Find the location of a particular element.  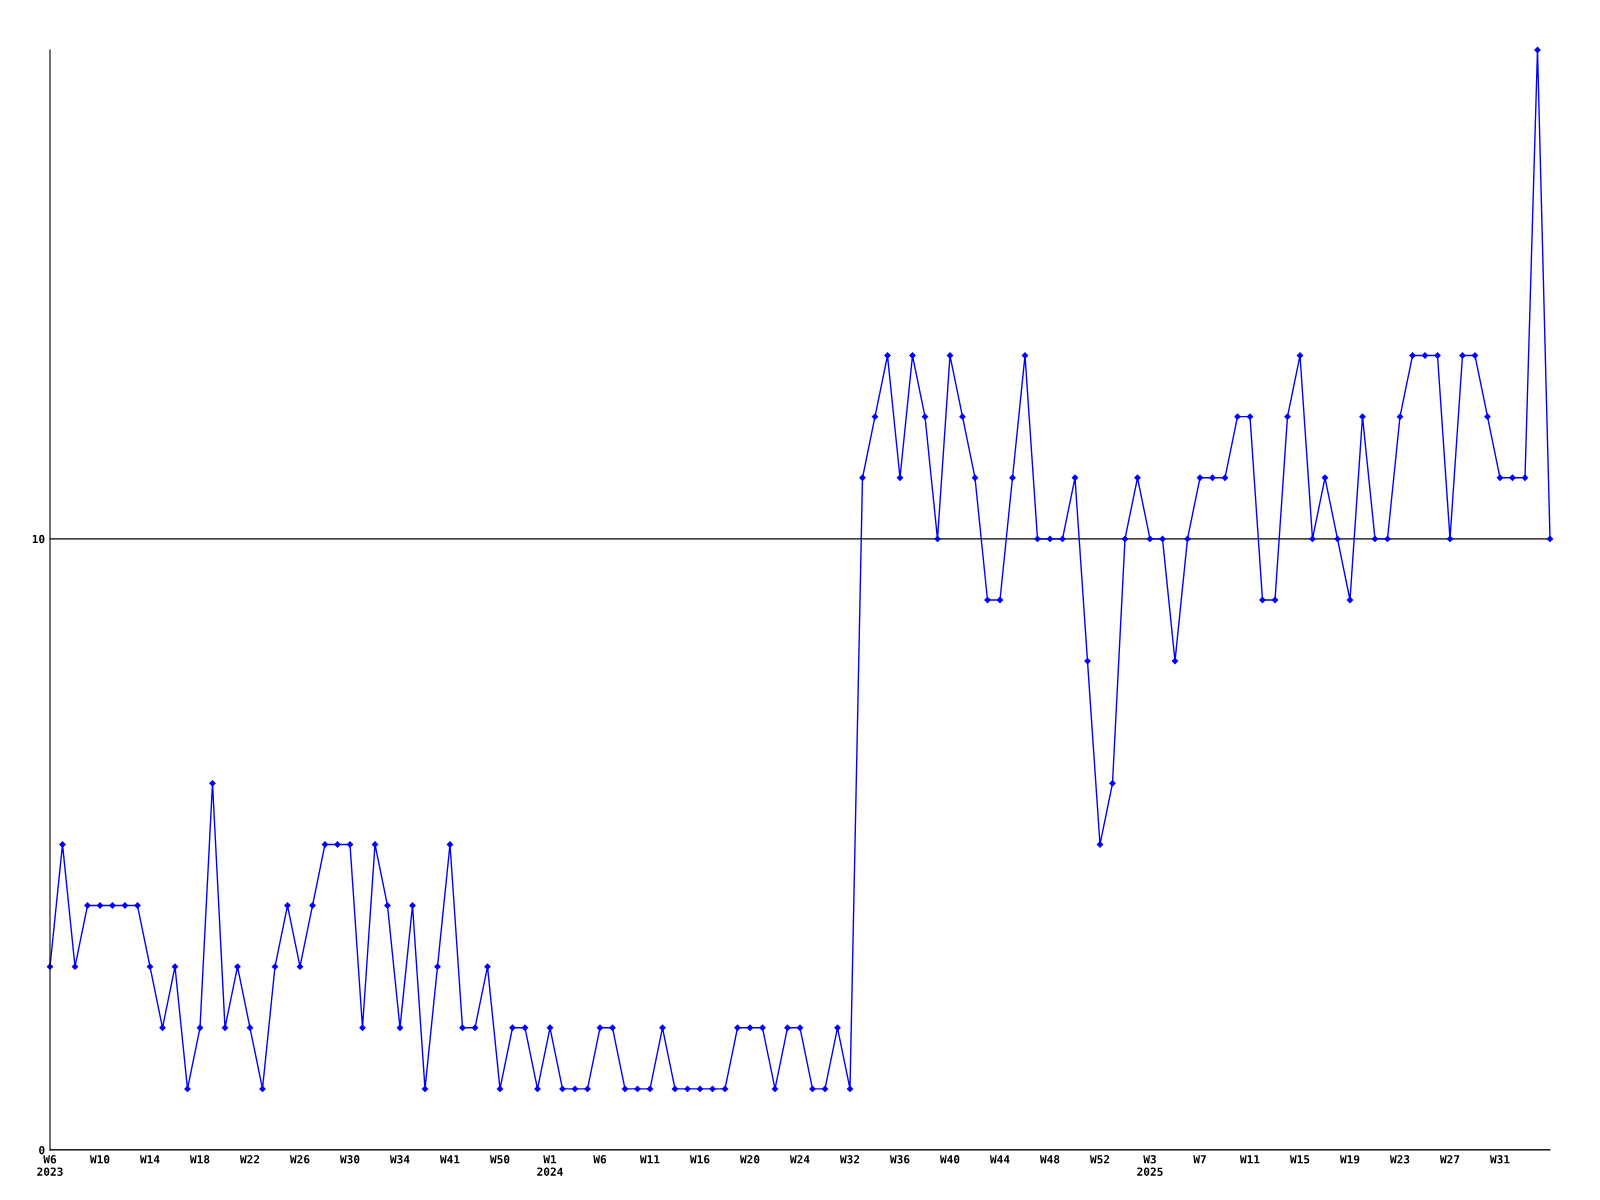

x-tick-label: W26 is located at coordinates (299, 1159).